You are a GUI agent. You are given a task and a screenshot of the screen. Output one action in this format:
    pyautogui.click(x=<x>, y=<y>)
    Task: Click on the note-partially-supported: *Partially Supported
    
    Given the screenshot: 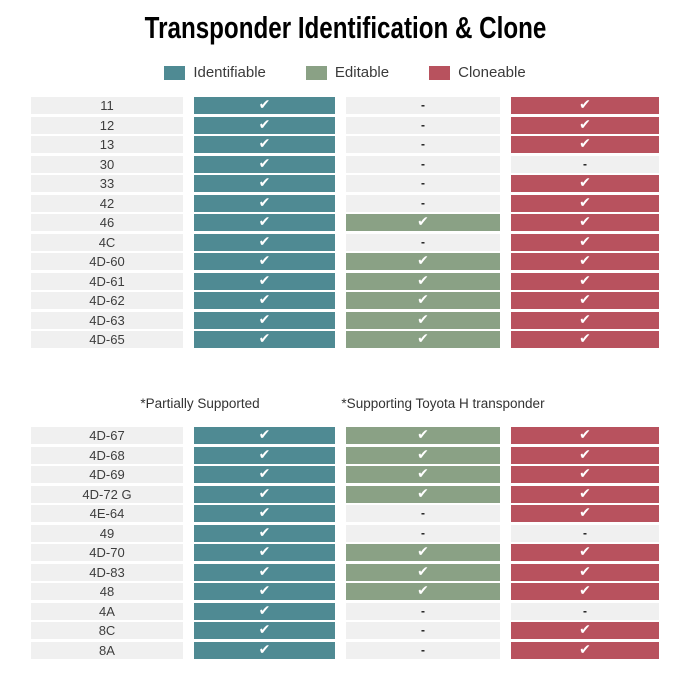 What is the action you would take?
    pyautogui.click(x=200, y=403)
    